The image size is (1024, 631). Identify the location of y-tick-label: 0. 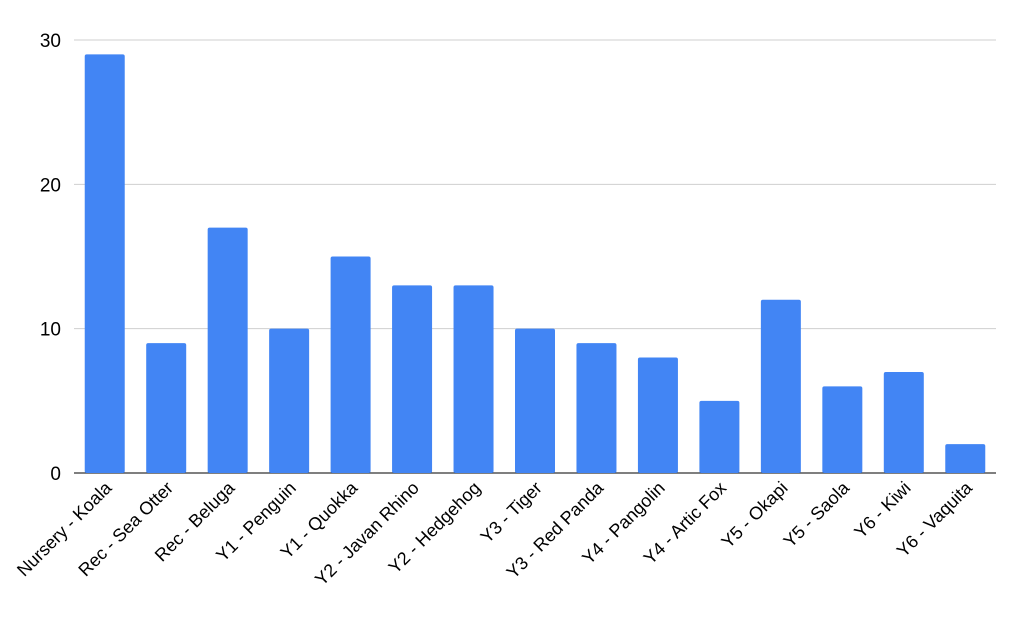
(55, 474).